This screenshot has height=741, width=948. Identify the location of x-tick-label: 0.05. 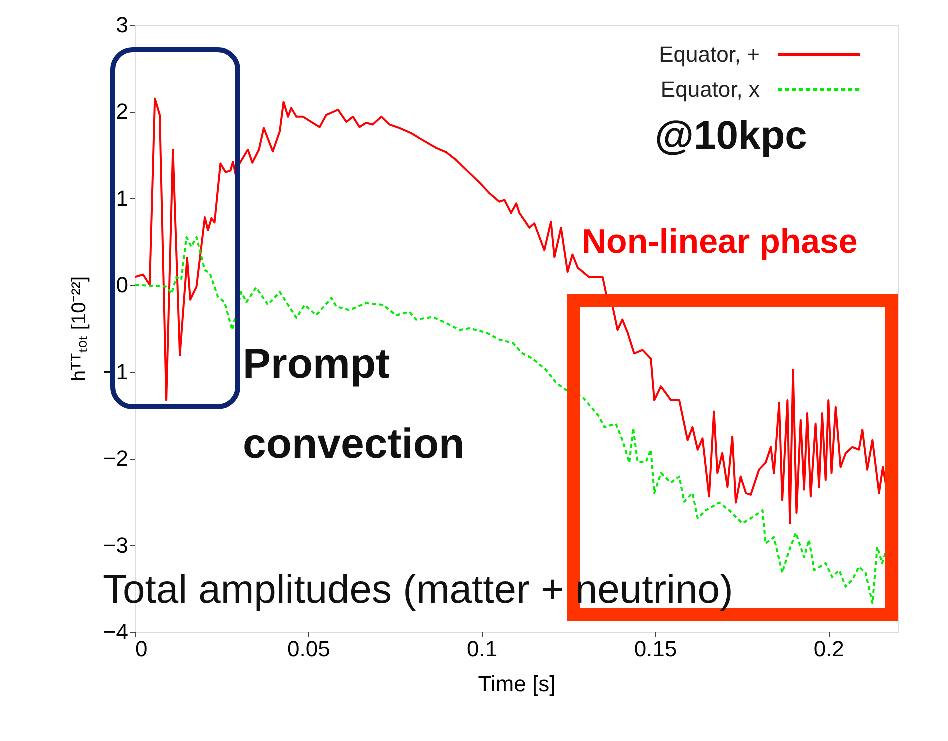
(308, 649).